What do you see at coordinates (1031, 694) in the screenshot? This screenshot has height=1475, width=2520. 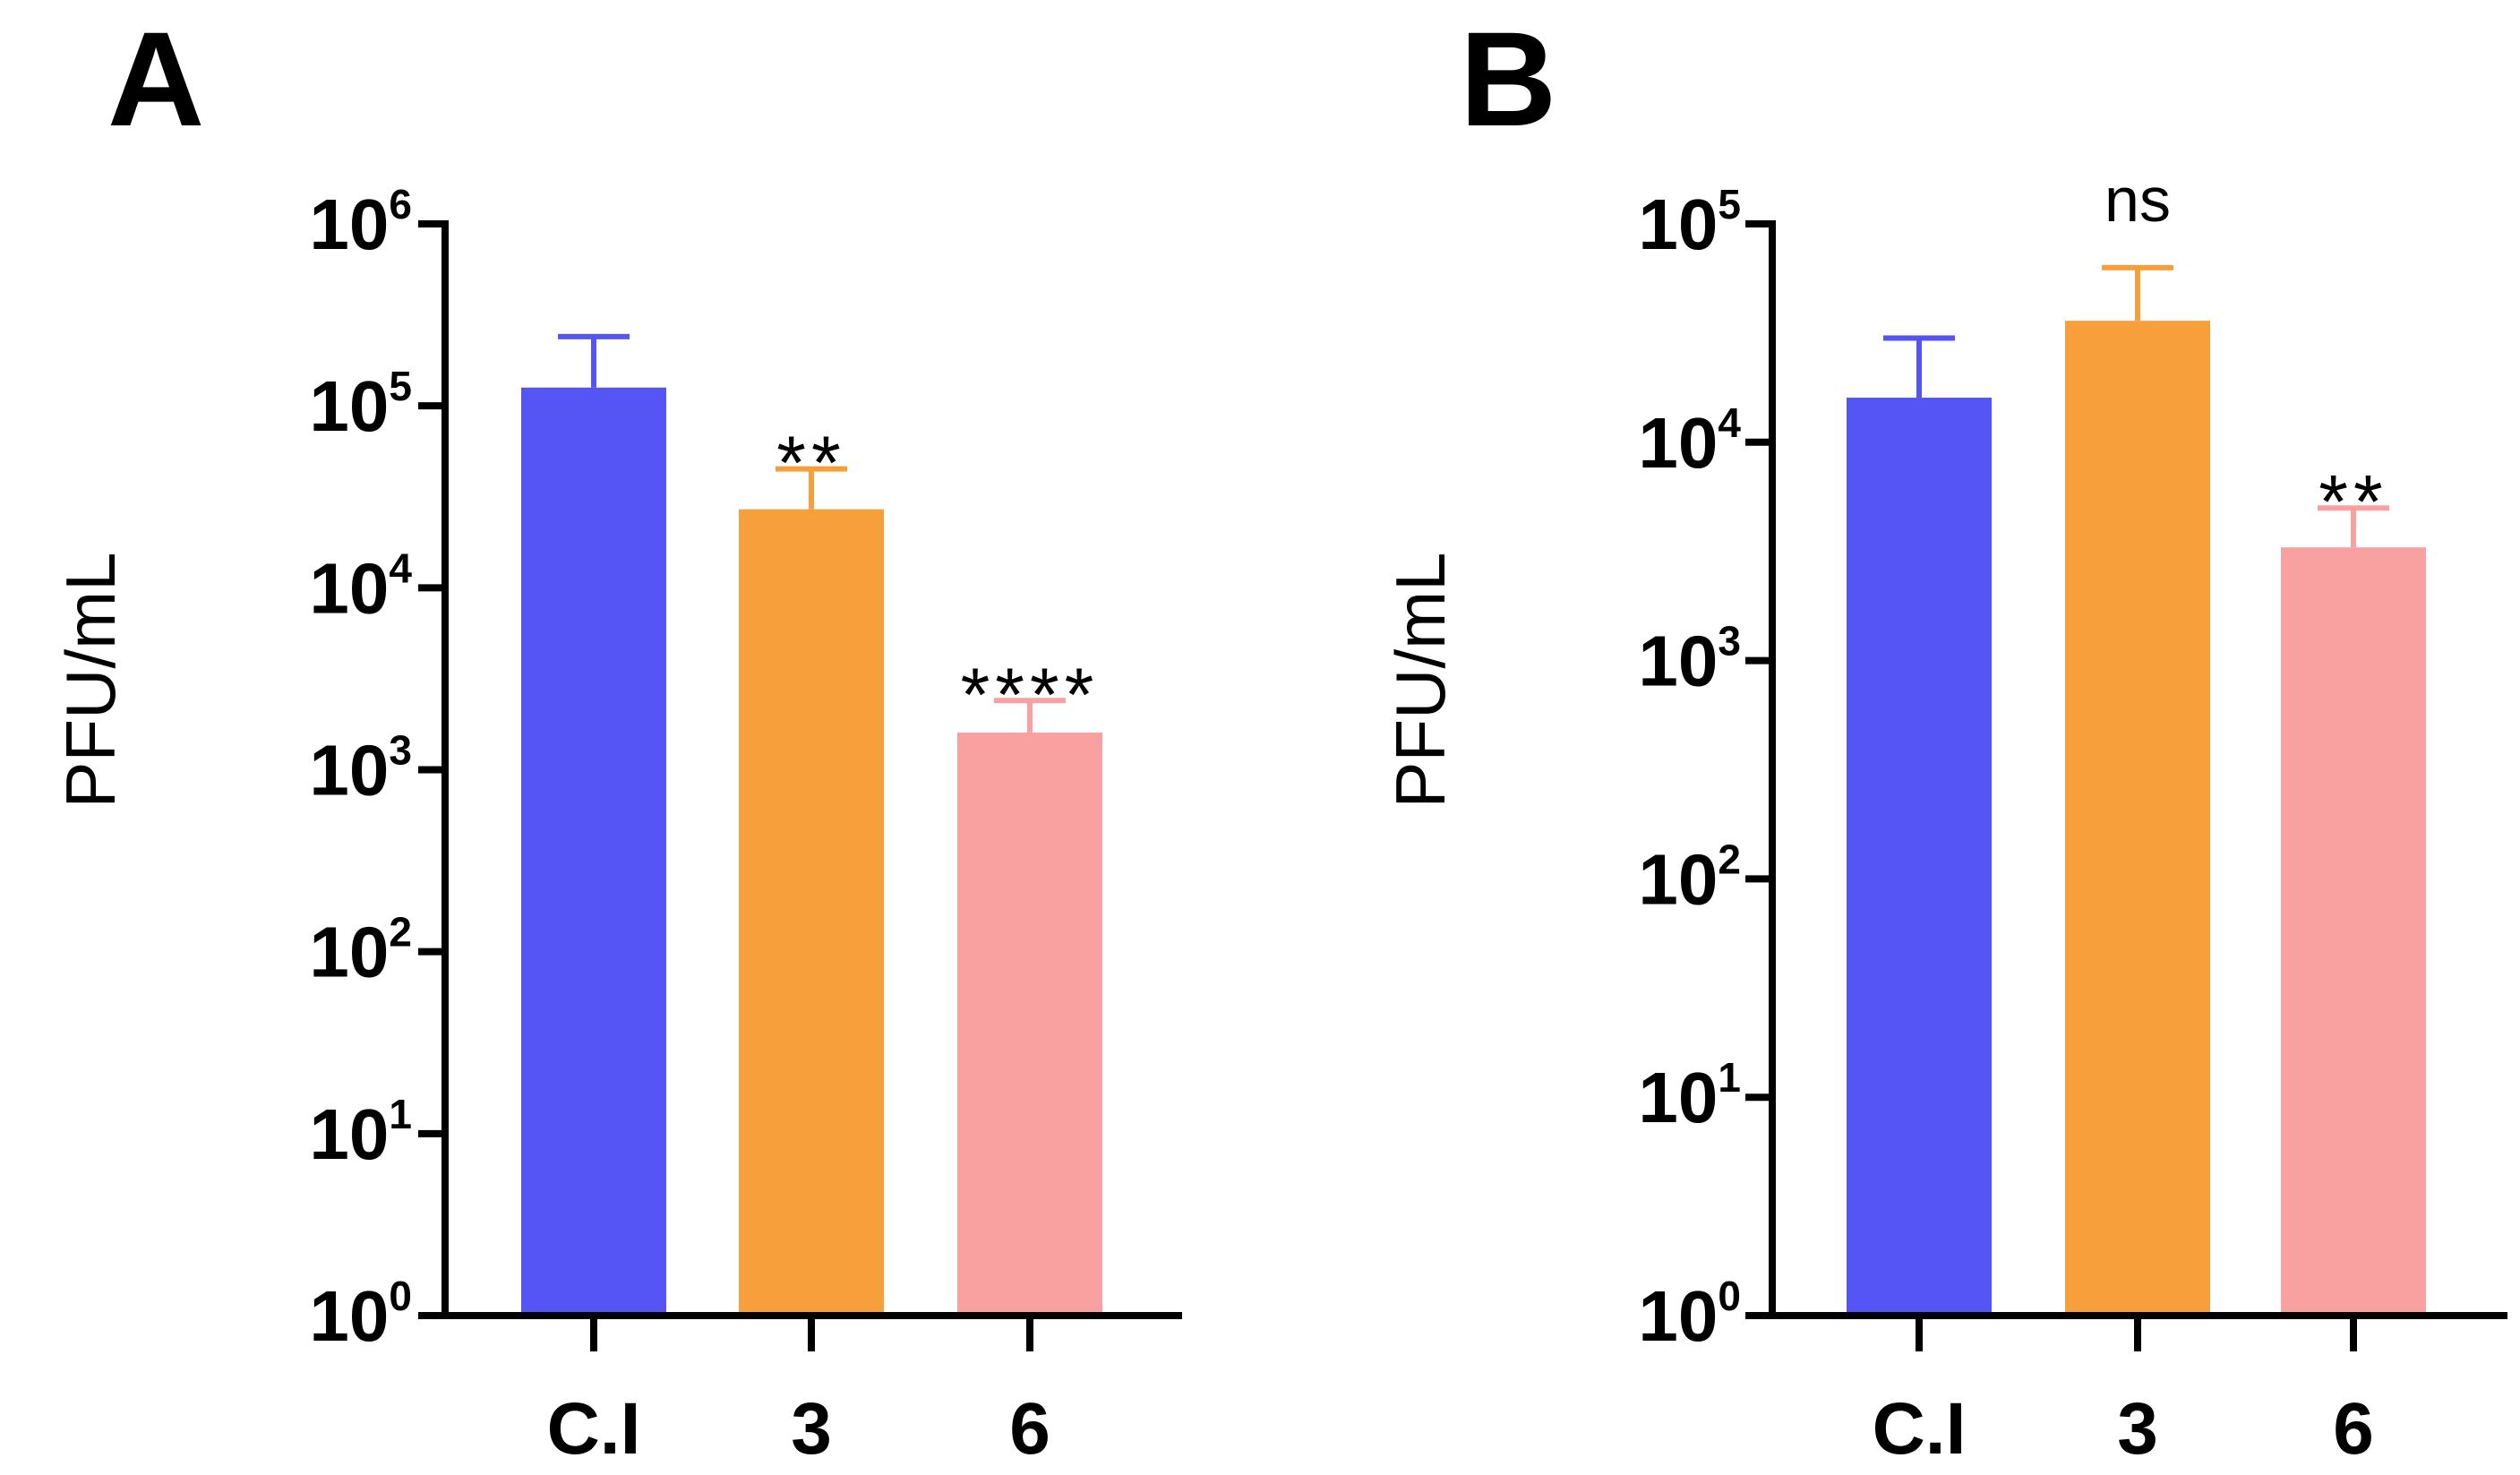 I see `significance-label: ****` at bounding box center [1031, 694].